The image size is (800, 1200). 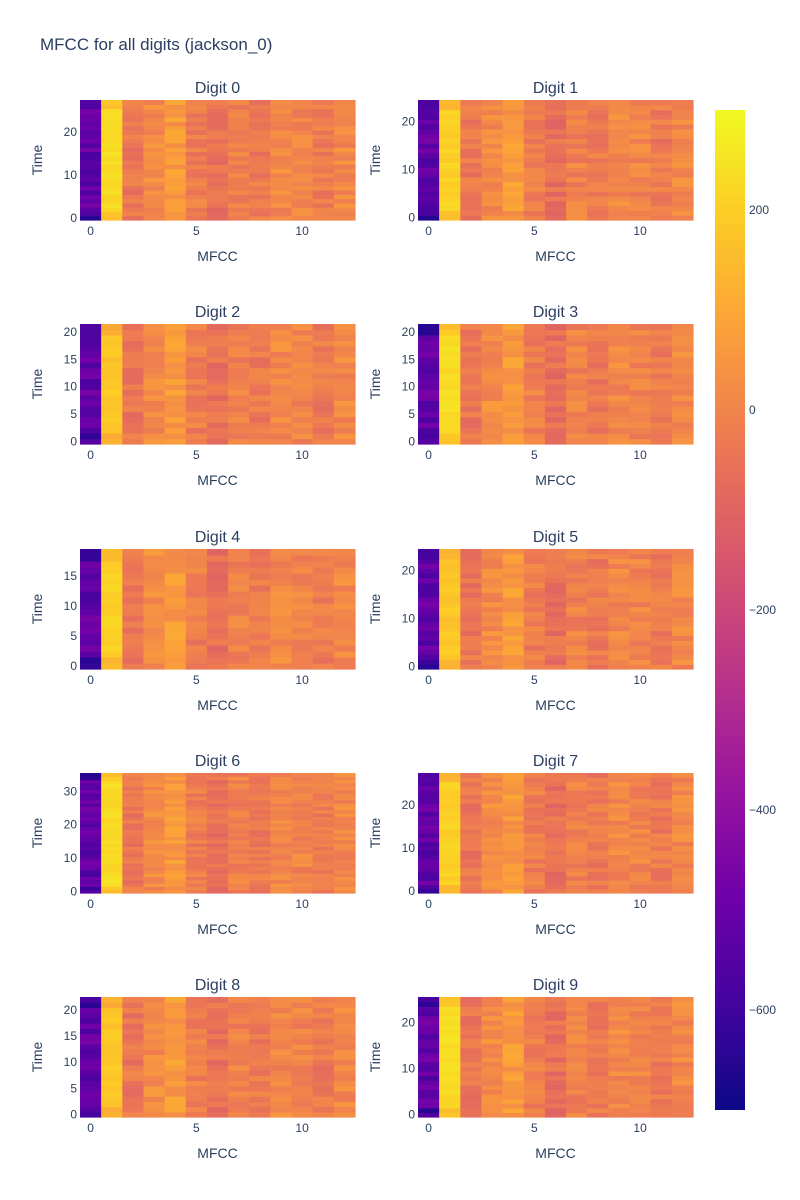 I want to click on y-tick-label: 10, so click(x=409, y=848).